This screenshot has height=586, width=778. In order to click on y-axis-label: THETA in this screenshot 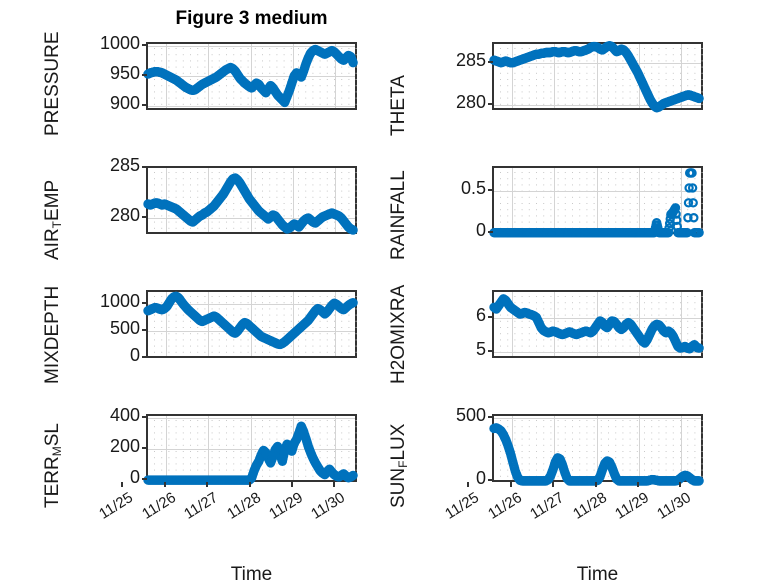, I will do `click(398, 105)`.